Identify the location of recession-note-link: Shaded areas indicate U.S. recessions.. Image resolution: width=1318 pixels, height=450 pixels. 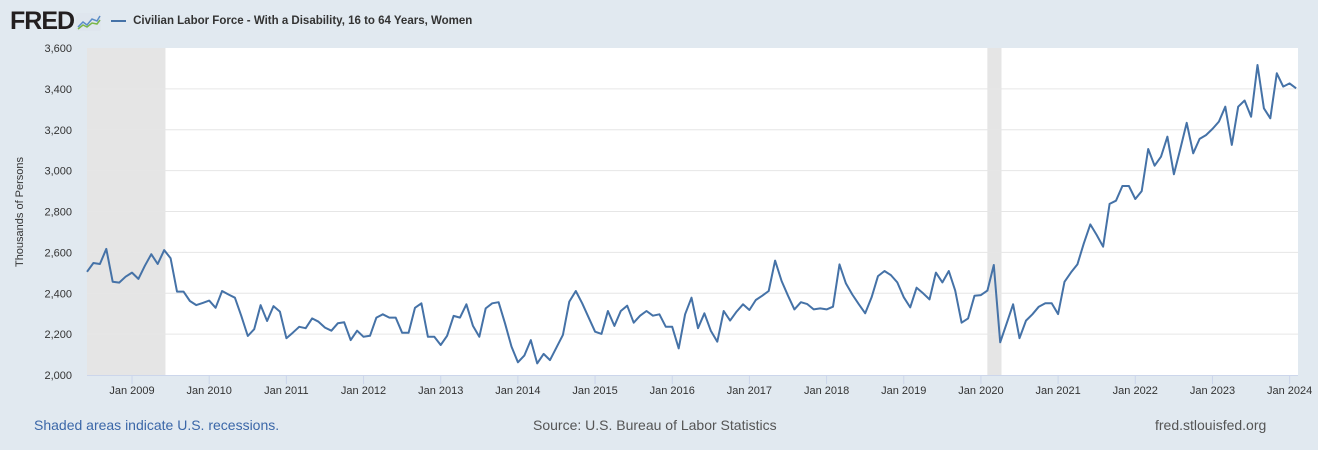
(157, 425).